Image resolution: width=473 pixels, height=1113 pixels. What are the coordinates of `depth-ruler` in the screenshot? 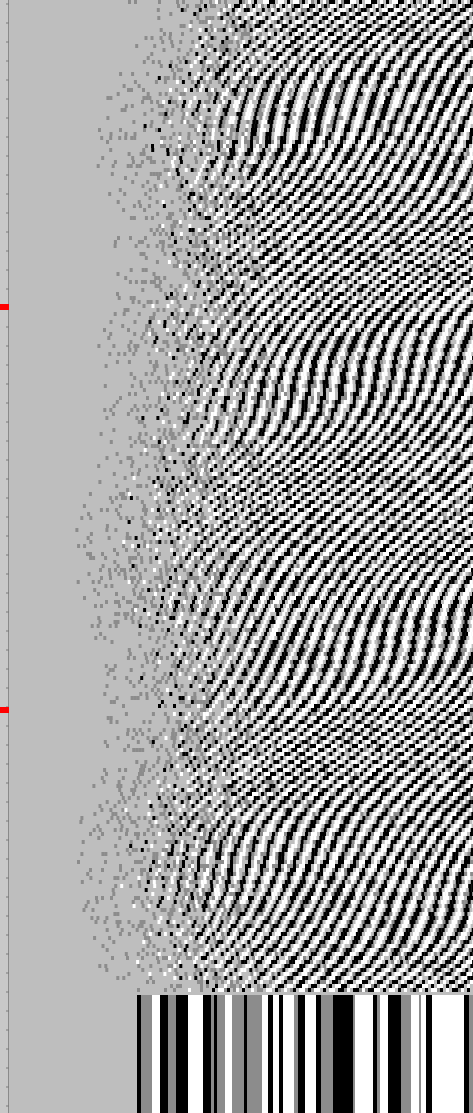 It's located at (4, 556).